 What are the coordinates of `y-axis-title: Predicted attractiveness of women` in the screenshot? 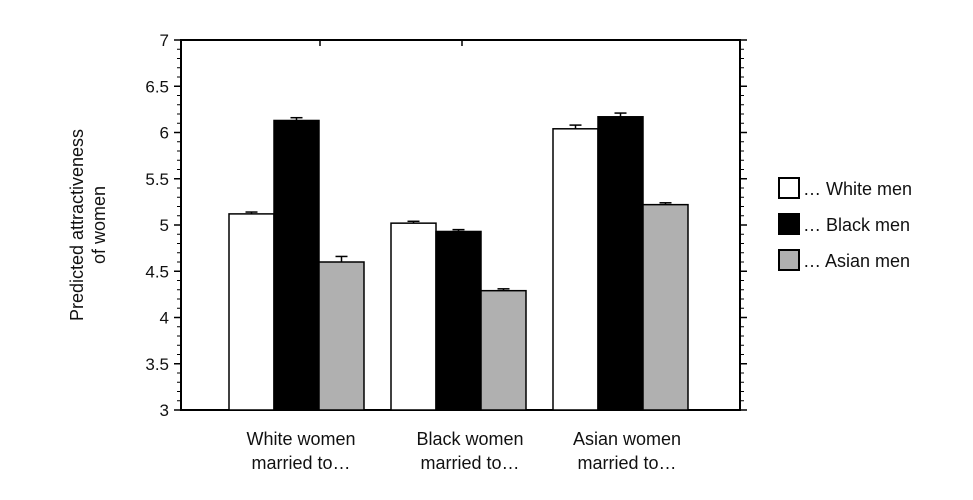 It's located at (88, 225).